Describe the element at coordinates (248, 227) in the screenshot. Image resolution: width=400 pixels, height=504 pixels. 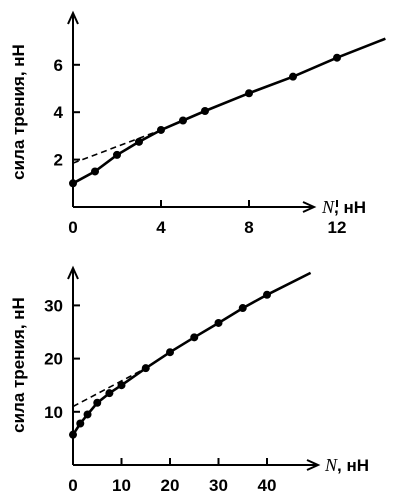
I see `x-tick-label: 8` at that location.